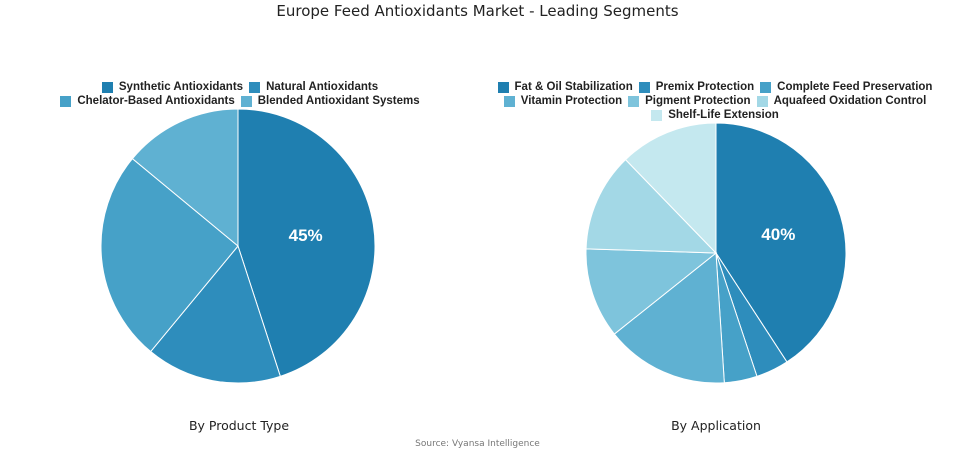 The width and height of the screenshot is (955, 454). I want to click on caption-application: By Application, so click(716, 425).